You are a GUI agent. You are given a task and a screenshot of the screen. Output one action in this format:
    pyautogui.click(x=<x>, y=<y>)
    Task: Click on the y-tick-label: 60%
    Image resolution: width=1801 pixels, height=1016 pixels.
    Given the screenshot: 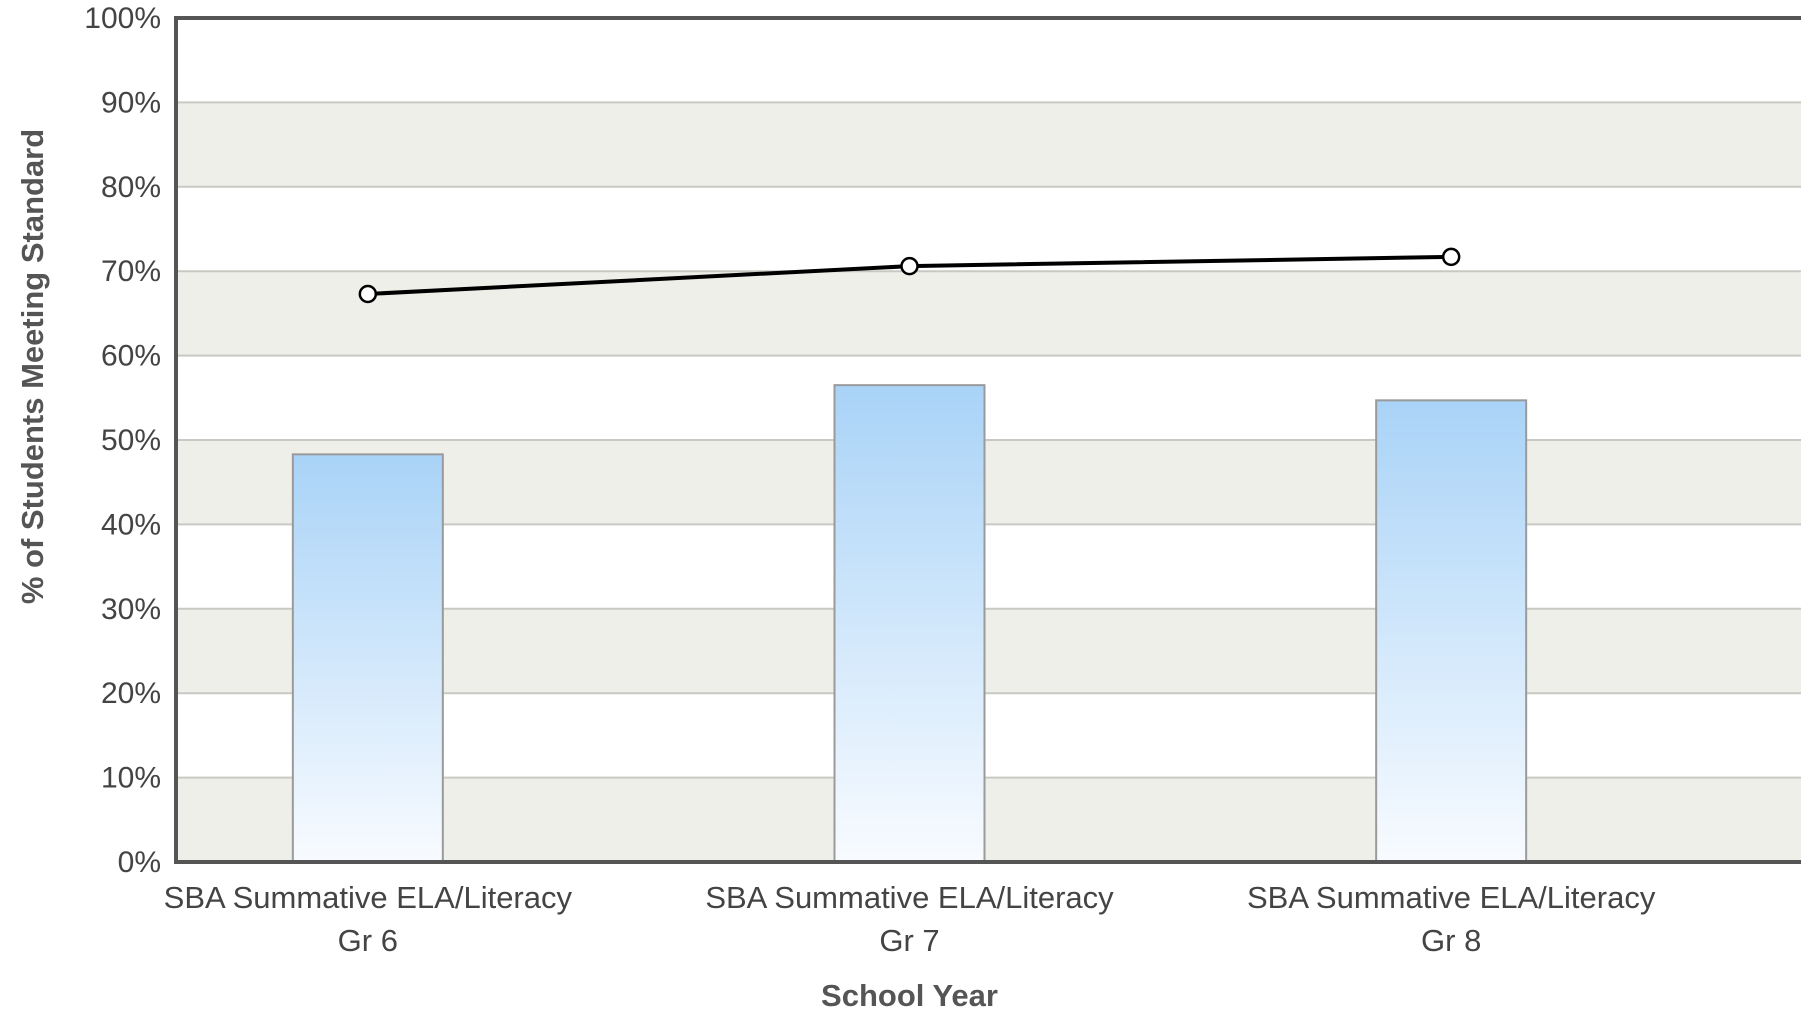 What is the action you would take?
    pyautogui.click(x=131, y=356)
    